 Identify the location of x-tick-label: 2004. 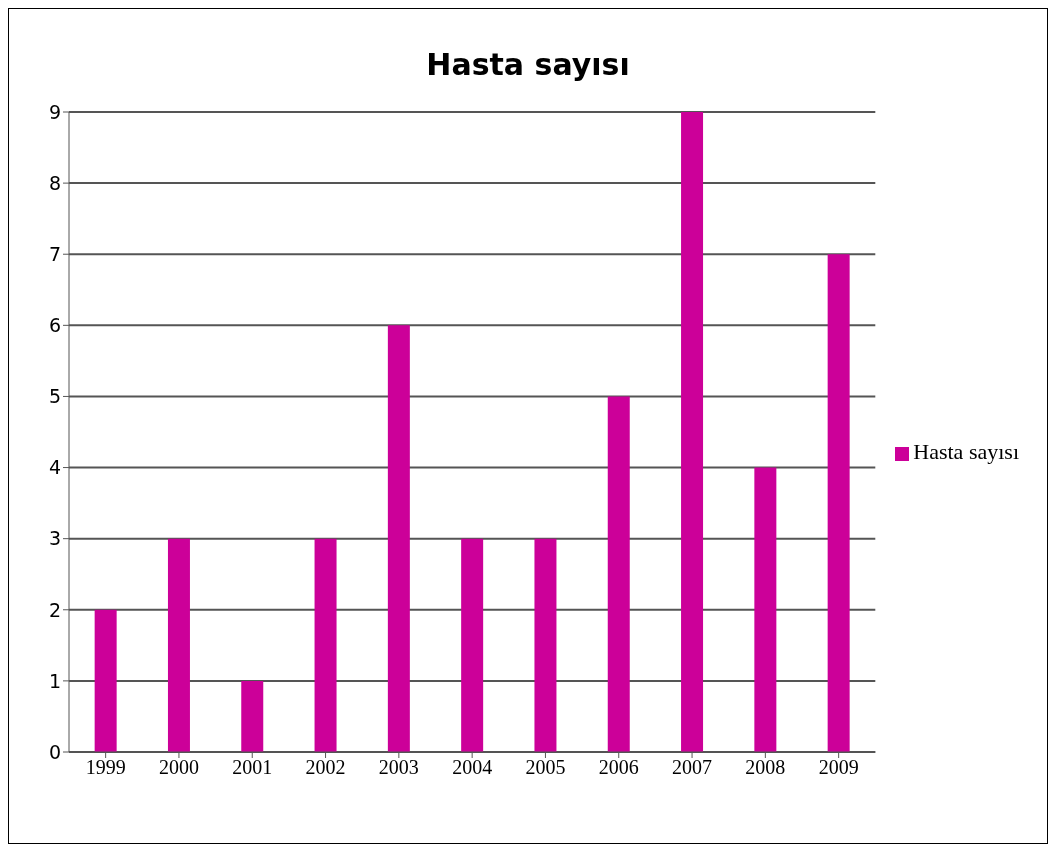
(472, 767).